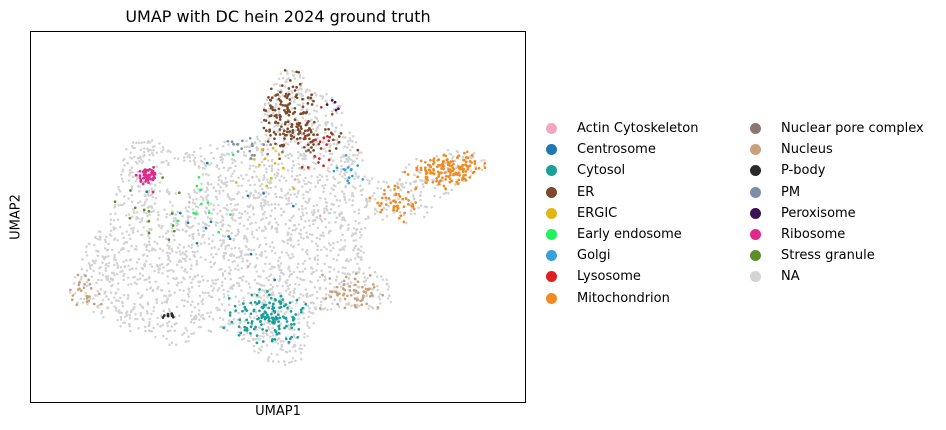 The height and width of the screenshot is (430, 946). What do you see at coordinates (228, 141) in the screenshot?
I see `pm-point` at bounding box center [228, 141].